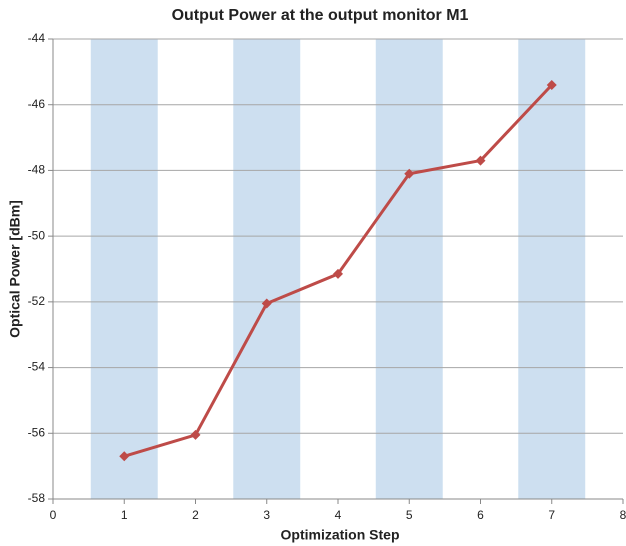  Describe the element at coordinates (320, 15) in the screenshot. I see `chart-title: Output Power at the output monitor M1` at that location.